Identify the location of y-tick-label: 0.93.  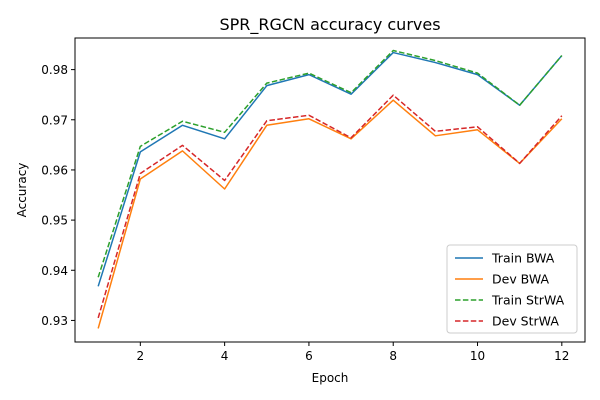
(54, 321).